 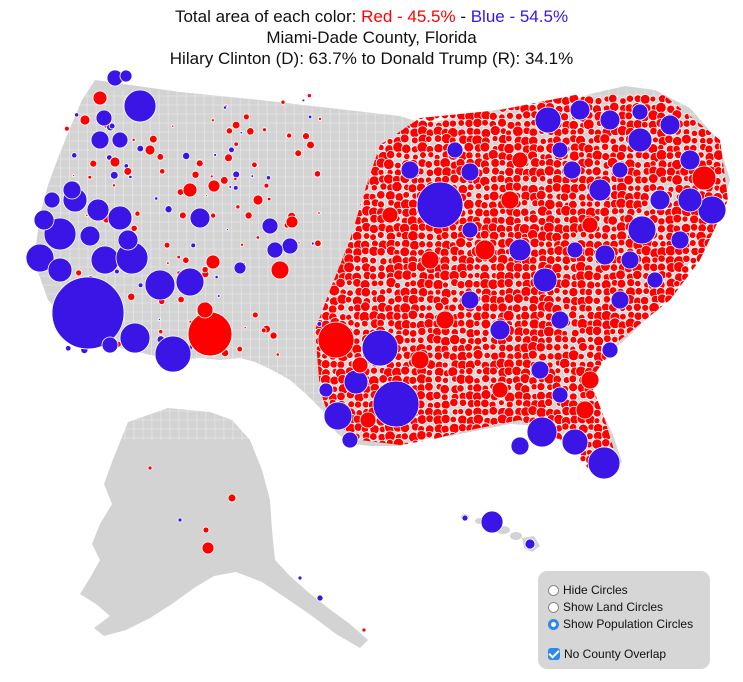 I want to click on no-county-overlap-checkbox, so click(x=554, y=654).